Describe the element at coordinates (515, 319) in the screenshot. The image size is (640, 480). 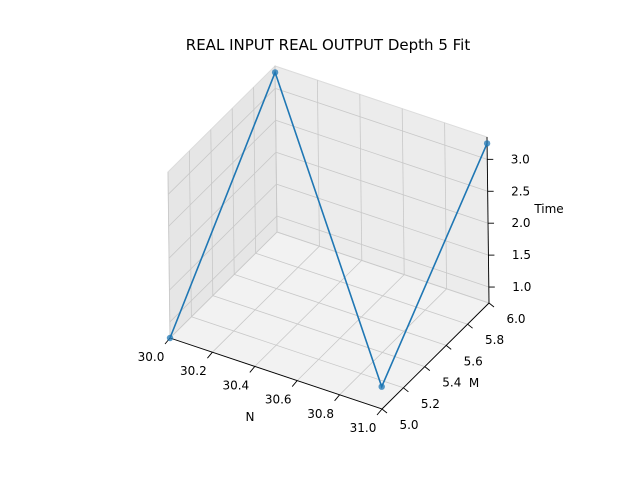
I see `y-tick-label: 6.0` at that location.